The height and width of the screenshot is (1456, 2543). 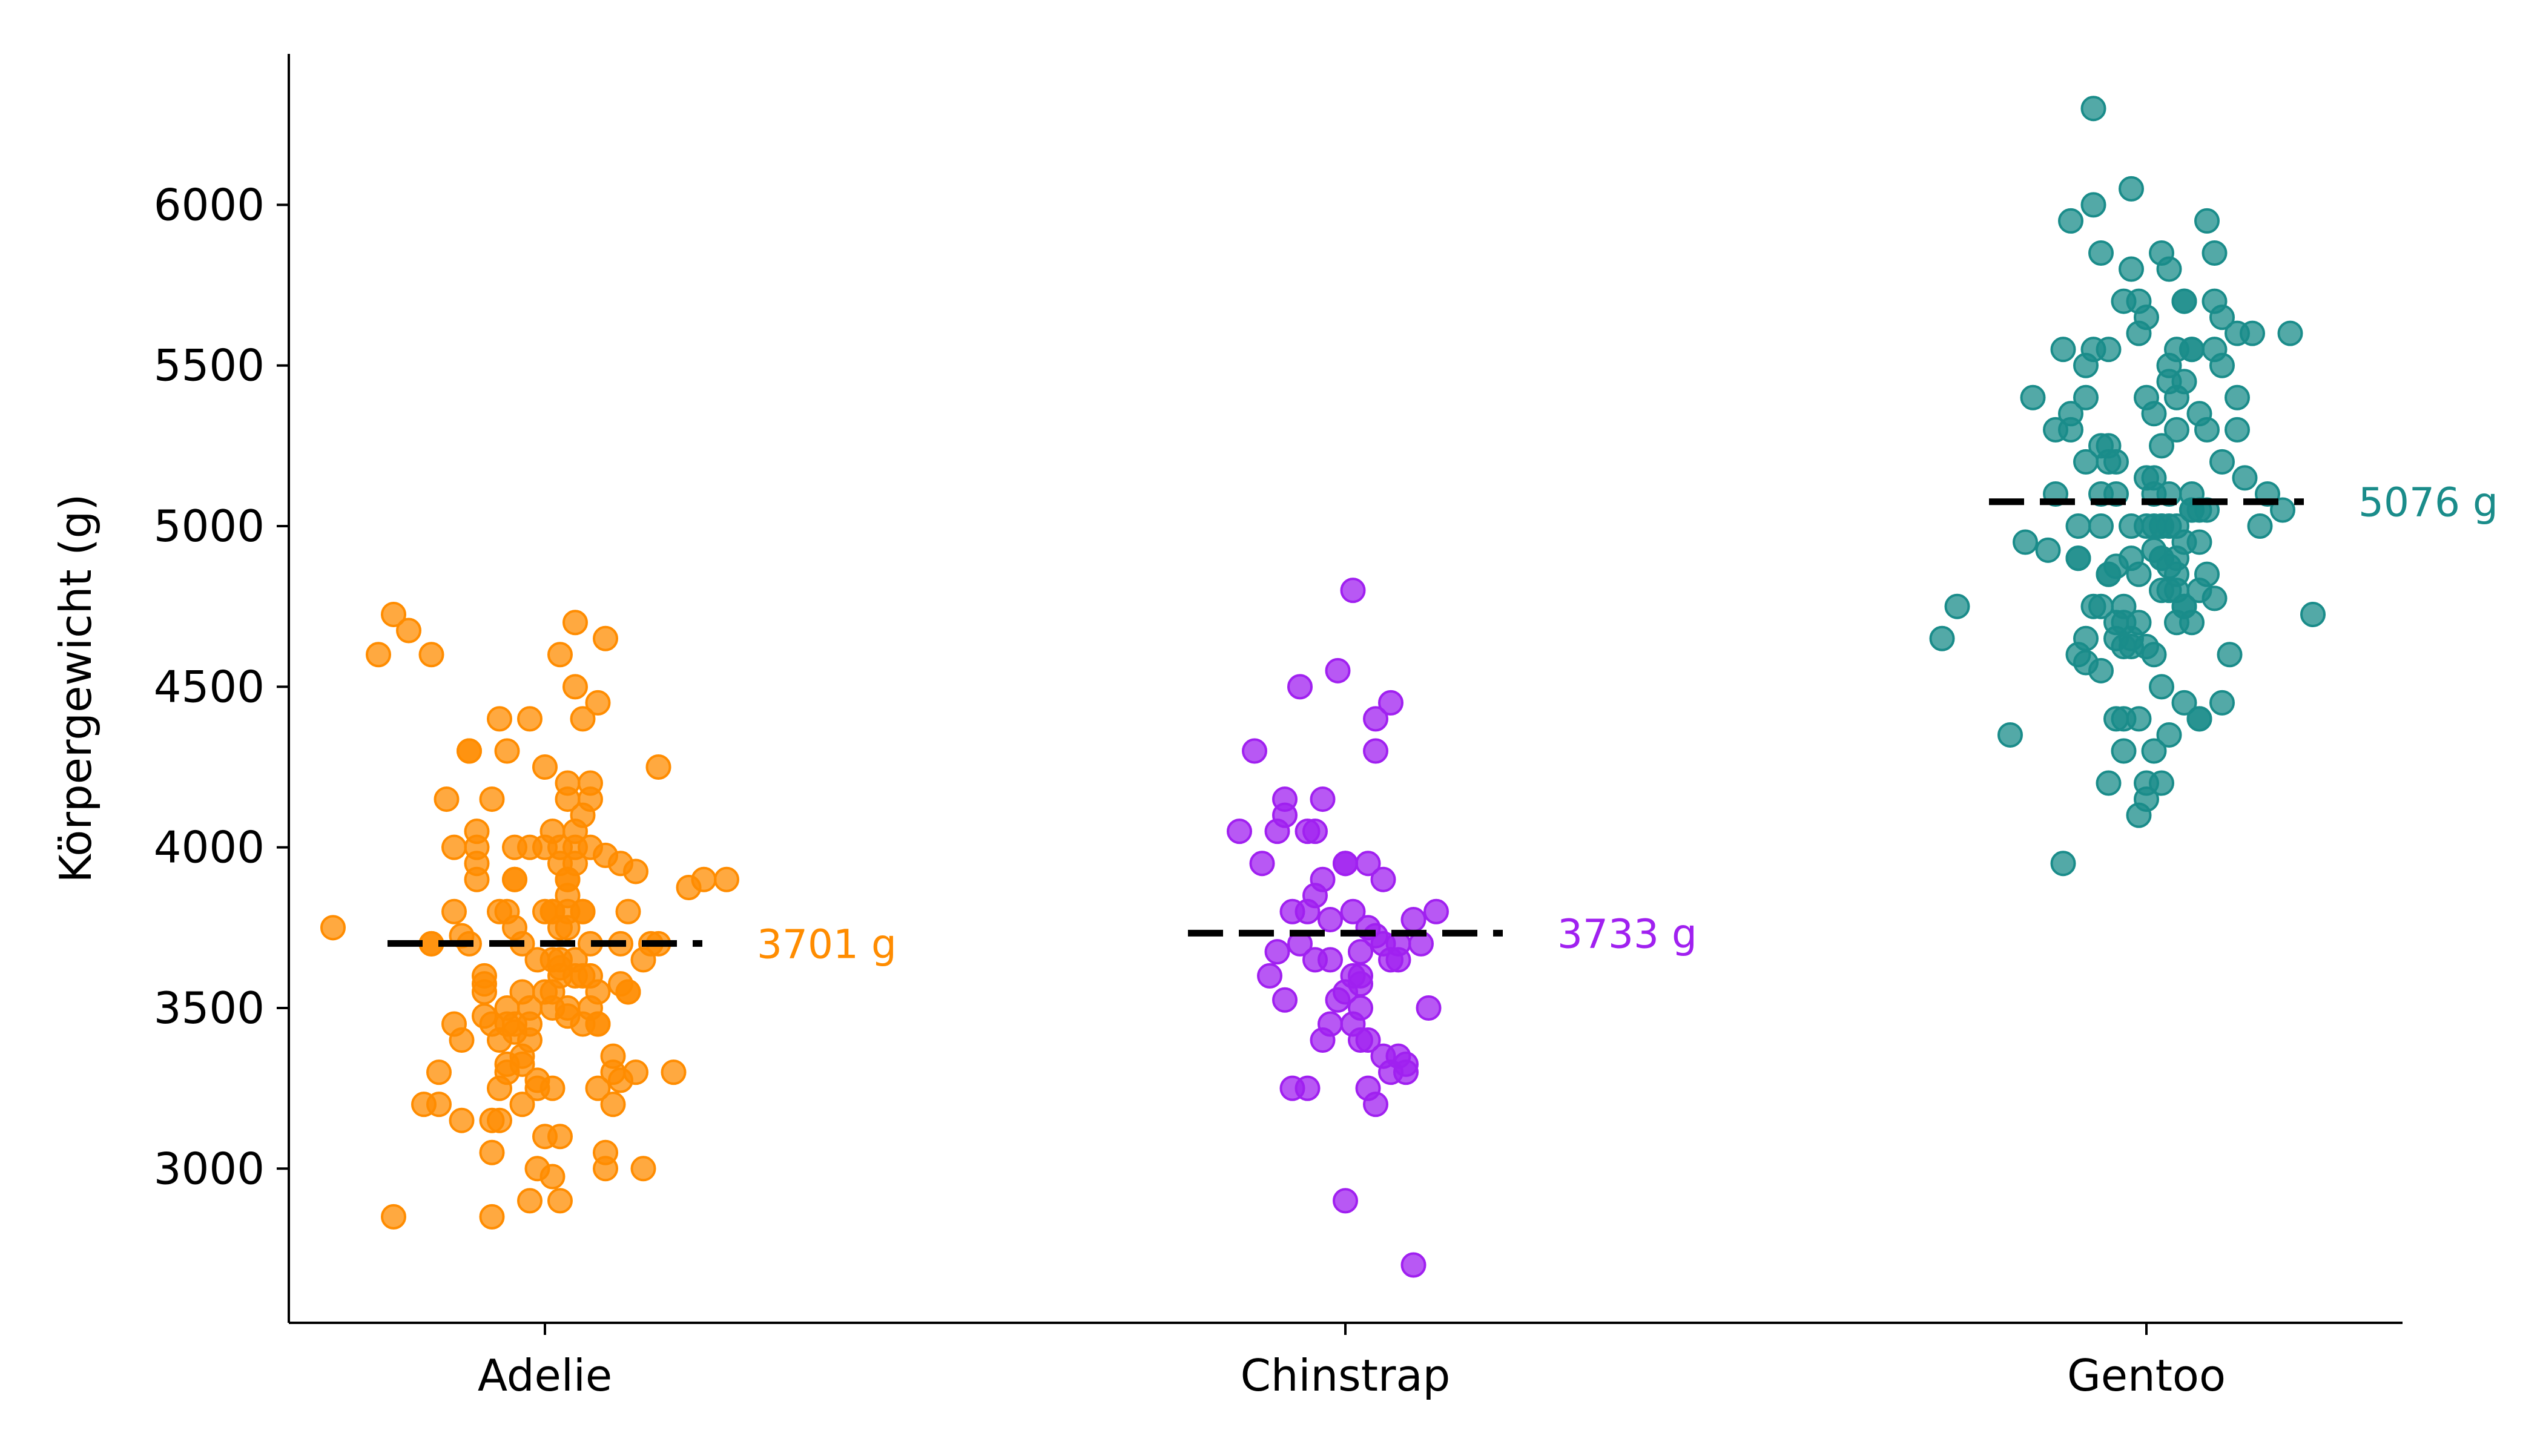 What do you see at coordinates (76, 688) in the screenshot?
I see `y-axis-label: Körpergewicht (g)` at bounding box center [76, 688].